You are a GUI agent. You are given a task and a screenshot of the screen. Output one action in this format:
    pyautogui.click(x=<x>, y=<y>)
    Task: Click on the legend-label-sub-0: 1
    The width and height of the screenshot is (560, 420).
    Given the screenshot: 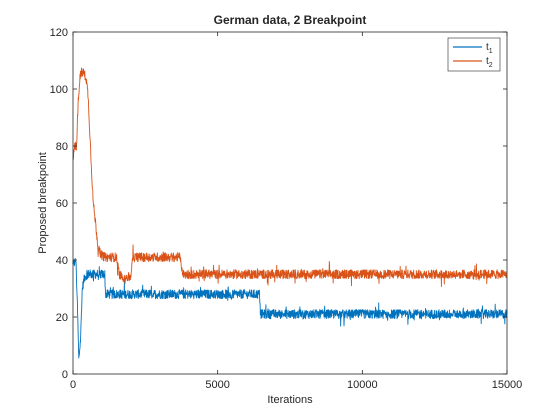 What is the action you would take?
    pyautogui.click(x=491, y=51)
    